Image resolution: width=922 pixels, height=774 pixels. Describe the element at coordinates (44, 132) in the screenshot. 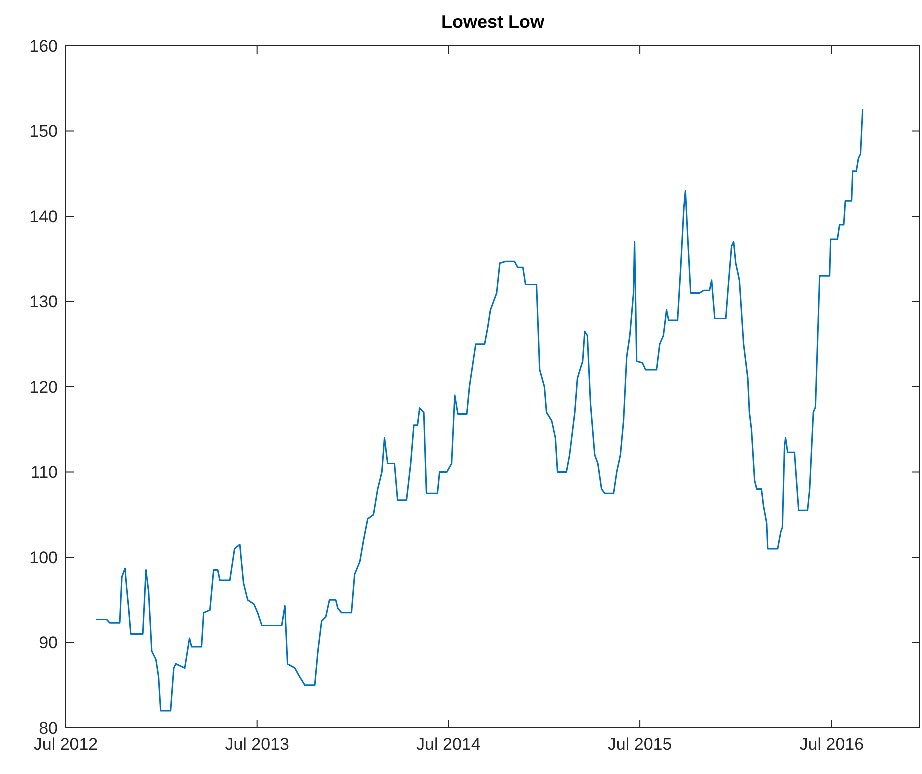

I see `y-tick-label: 150` at that location.